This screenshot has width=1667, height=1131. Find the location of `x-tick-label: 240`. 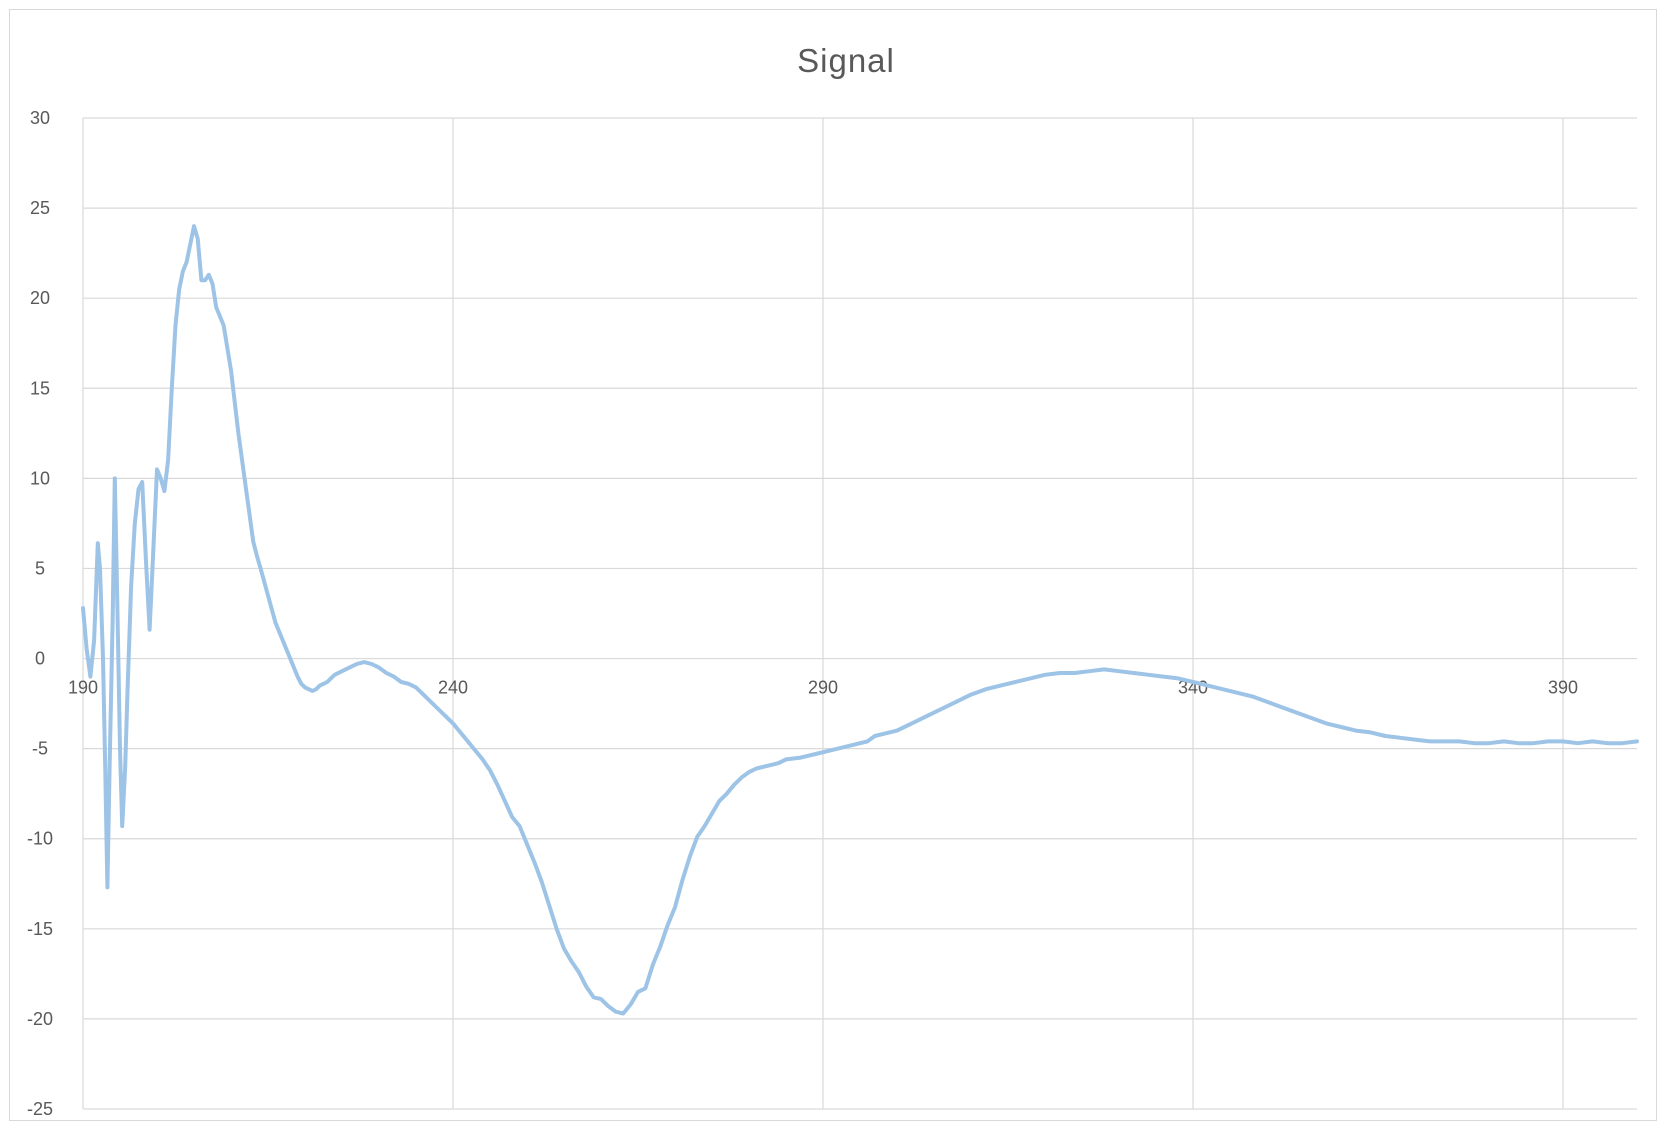

x-tick-label: 240 is located at coordinates (453, 688).